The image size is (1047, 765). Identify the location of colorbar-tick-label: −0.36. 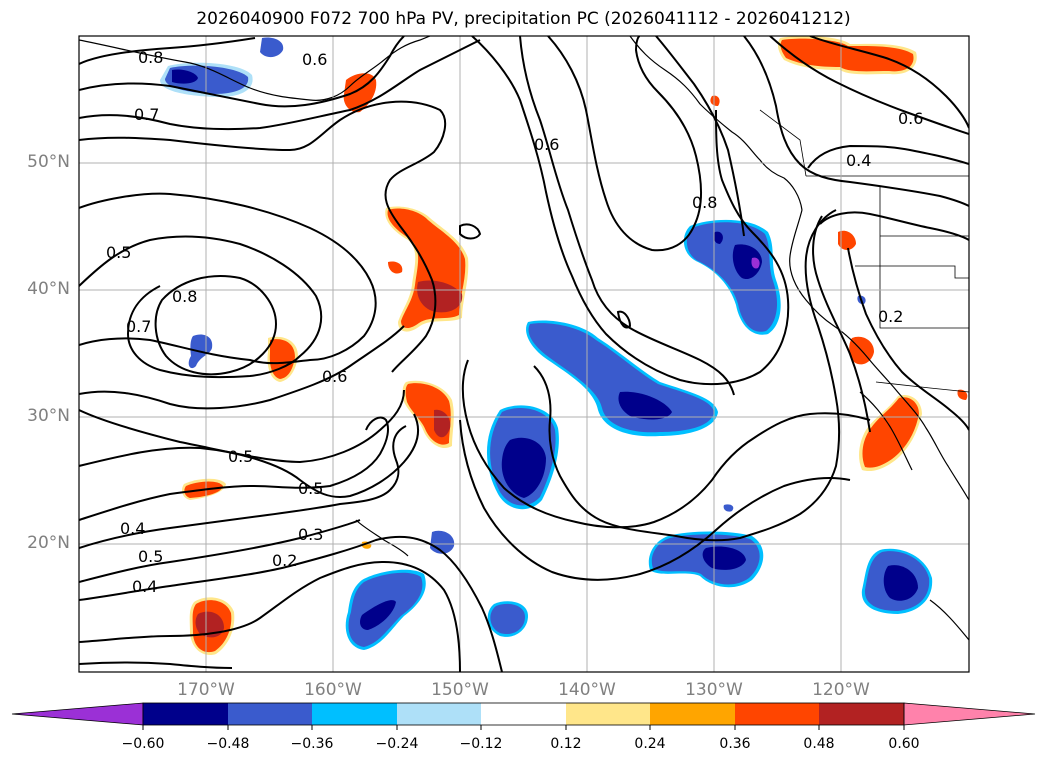
(312, 744).